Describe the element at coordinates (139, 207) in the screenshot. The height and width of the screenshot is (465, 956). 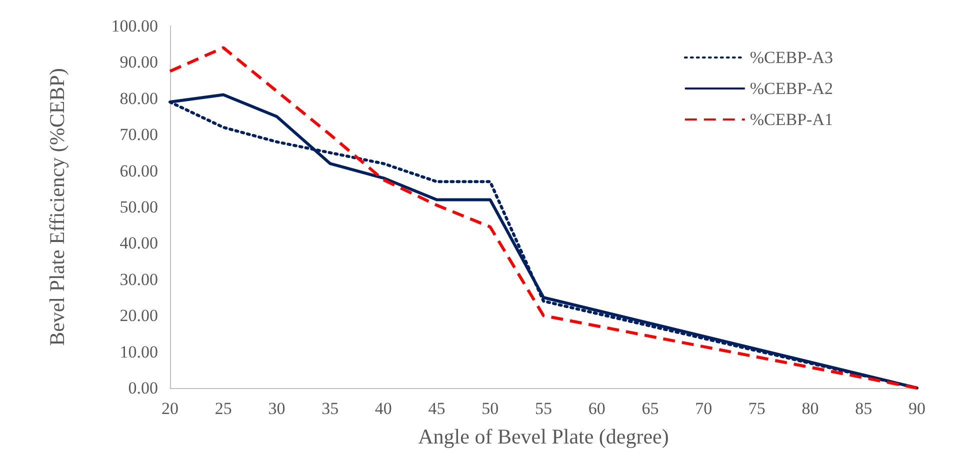
I see `y-tick-label: 50.00` at that location.